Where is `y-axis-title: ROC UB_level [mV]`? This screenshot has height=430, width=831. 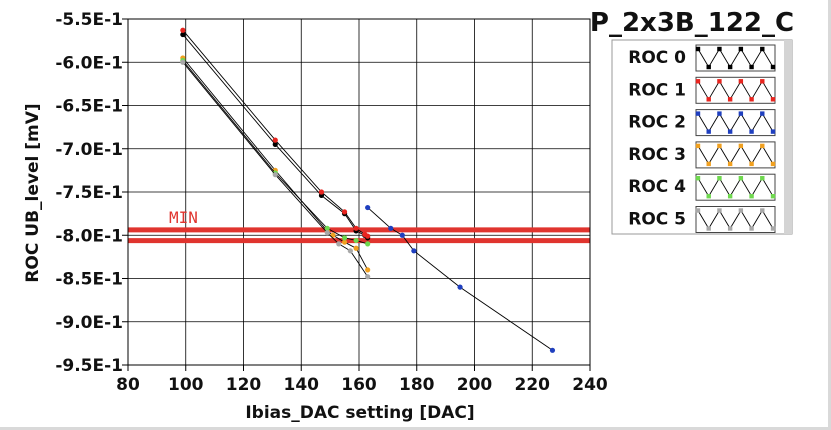 y-axis-title: ROC UB_level [mV] is located at coordinates (33, 192).